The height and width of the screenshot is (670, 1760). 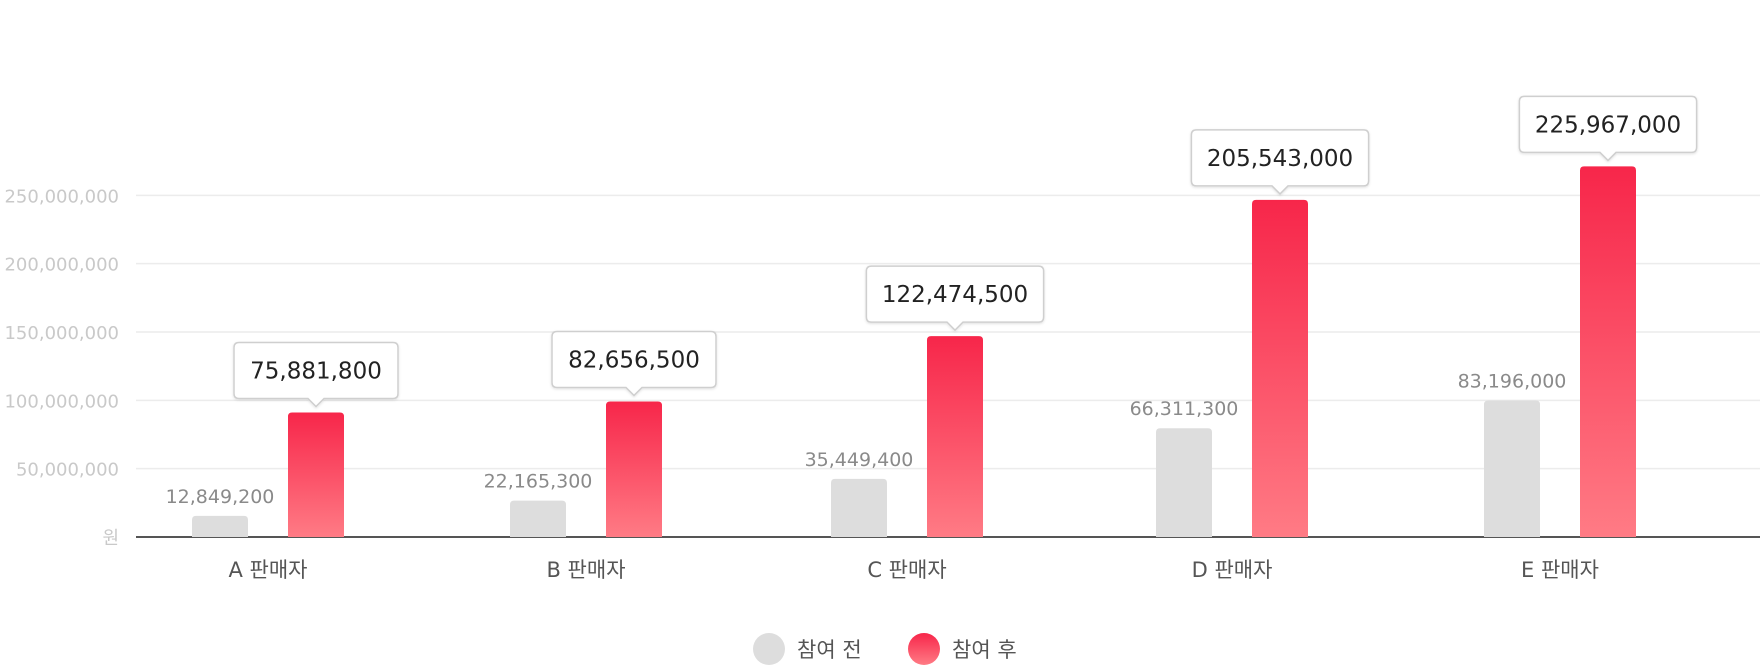 I want to click on value-label-before: 22,165,300, so click(x=538, y=482).